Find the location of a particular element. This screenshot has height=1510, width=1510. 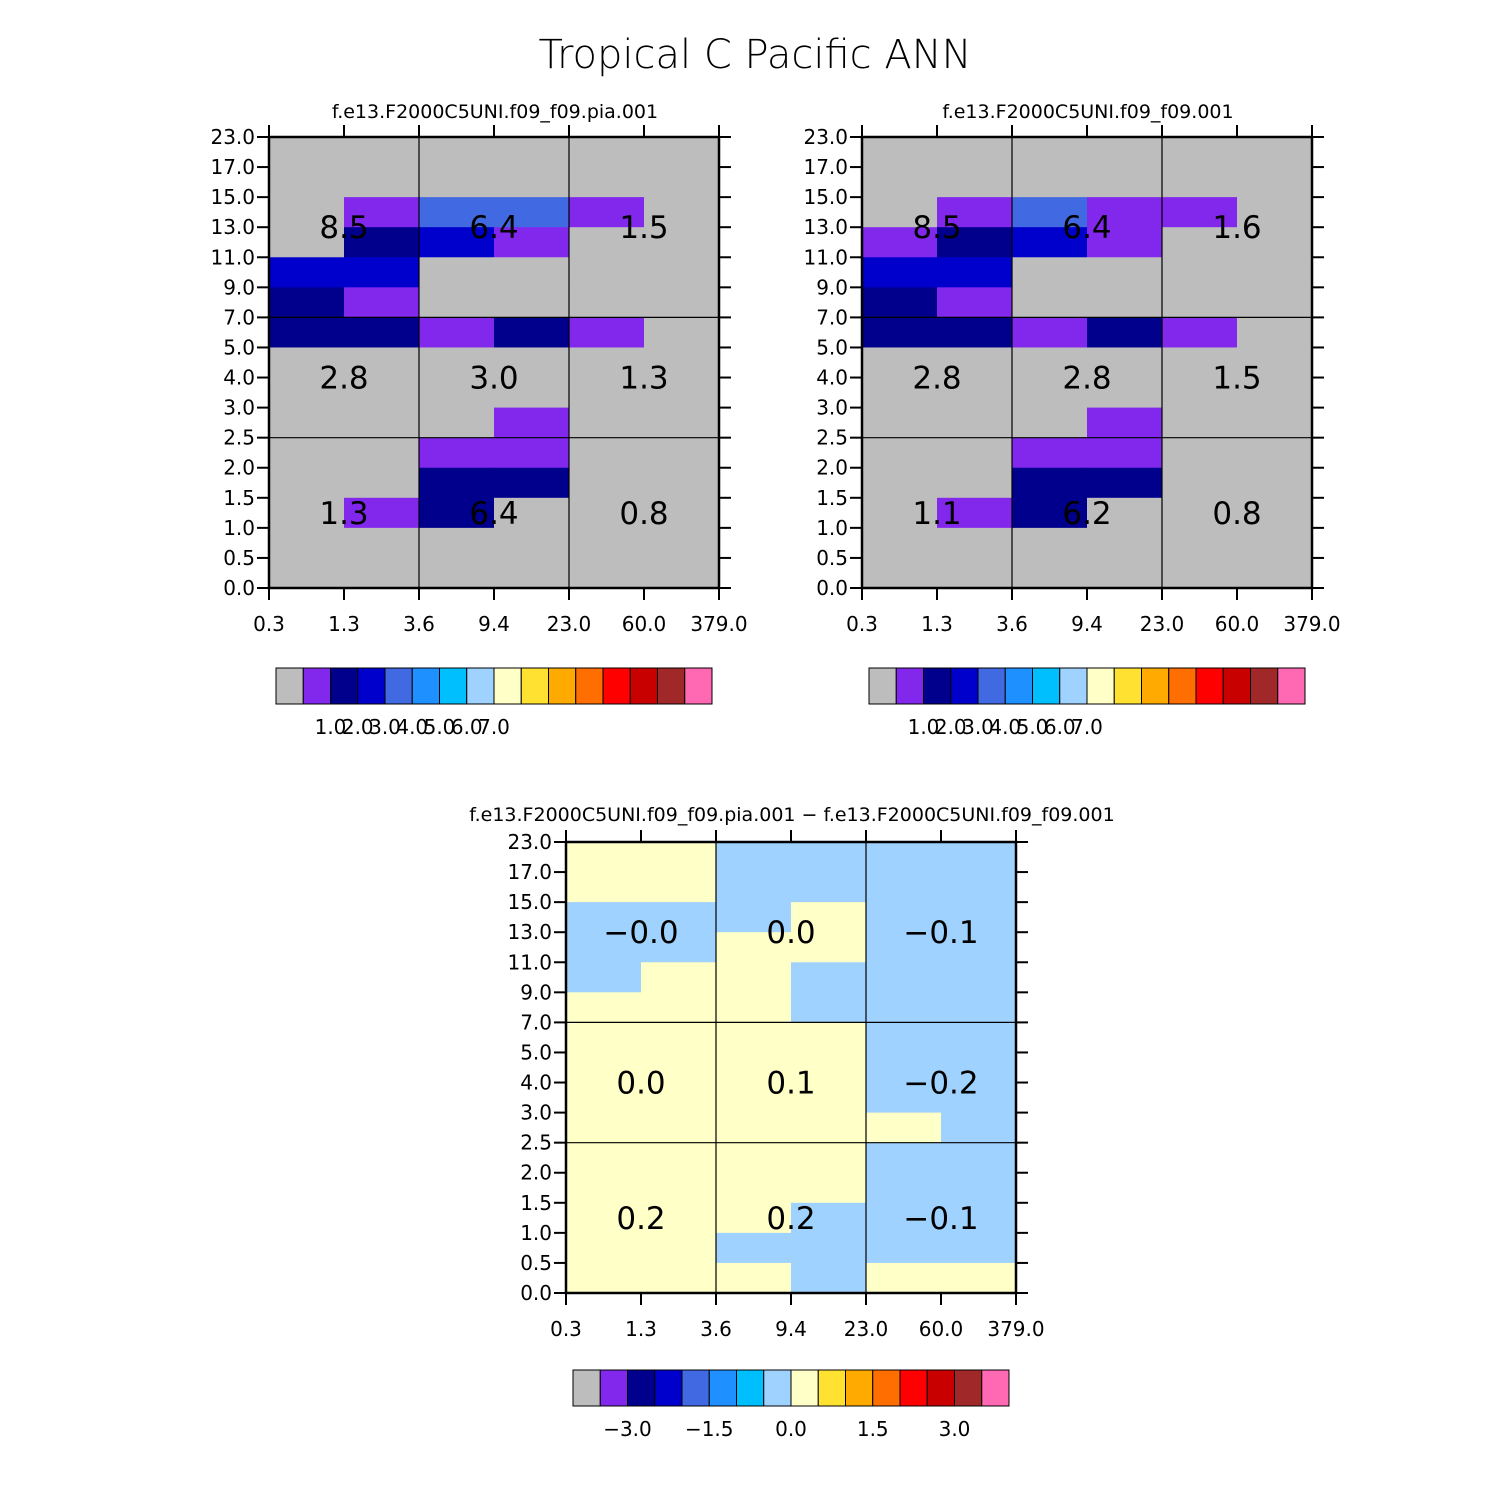

y-tick-label: 1.0 is located at coordinates (832, 528).